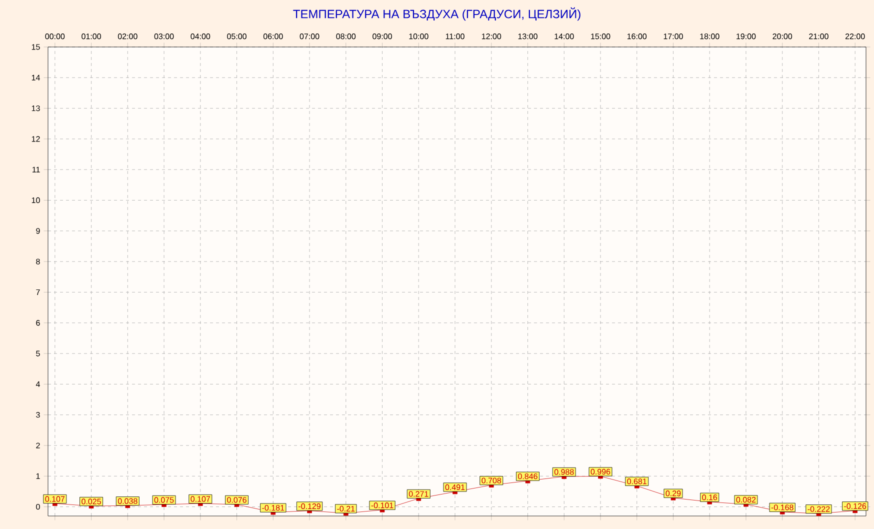  What do you see at coordinates (673, 37) in the screenshot?
I see `x-tick-label: 17:00` at bounding box center [673, 37].